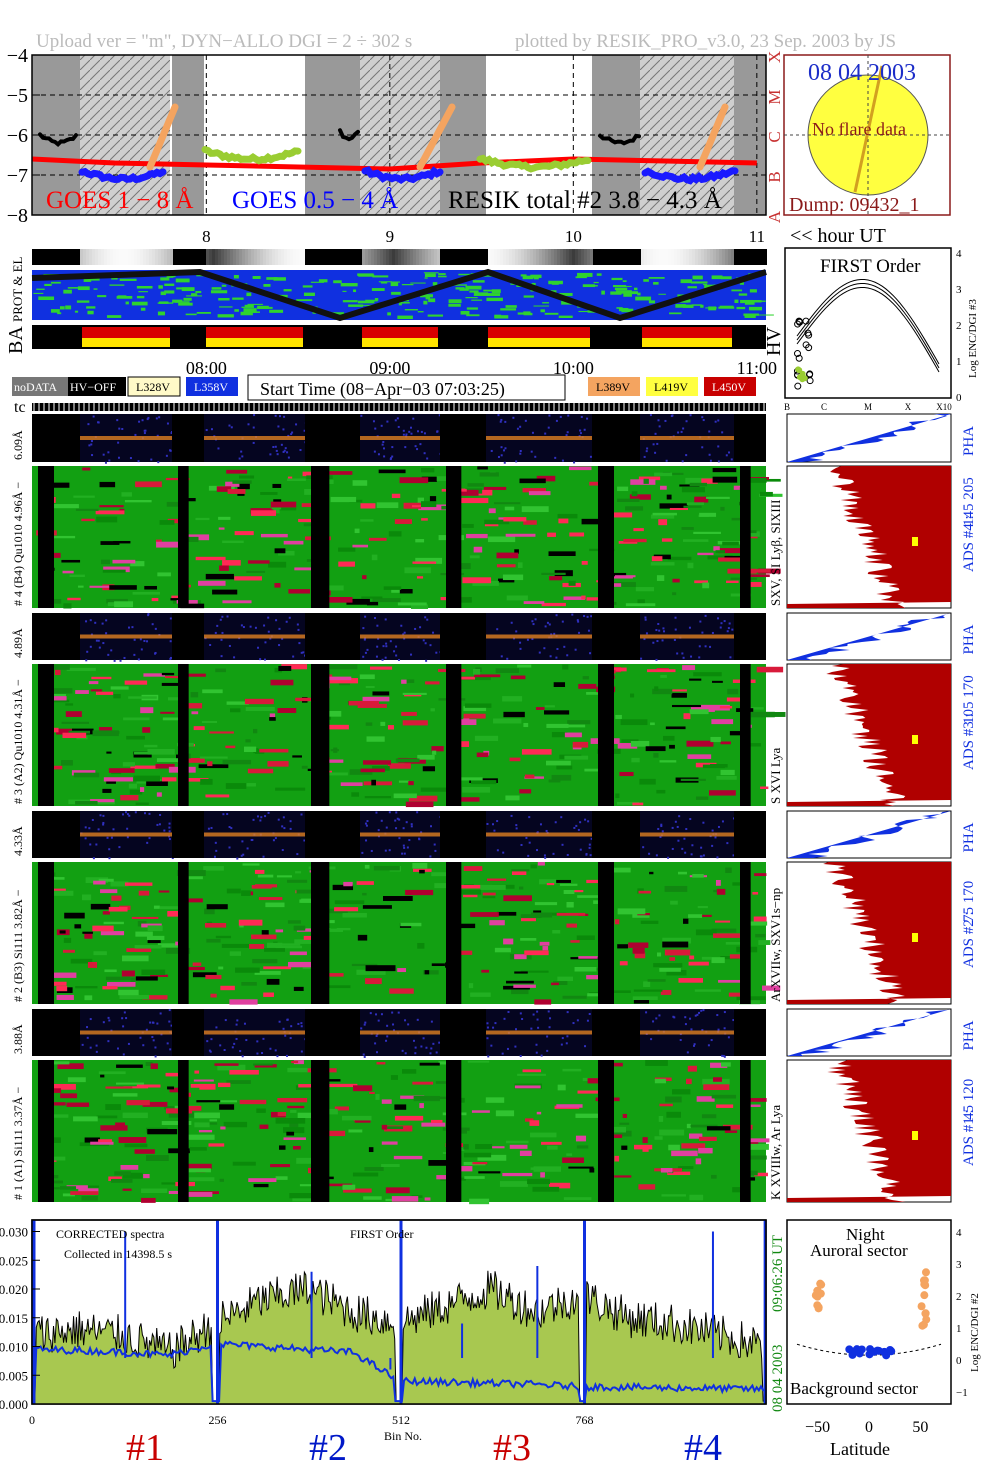 The height and width of the screenshot is (1477, 1004). I want to click on channel-tag-1: #1, so click(145, 1448).